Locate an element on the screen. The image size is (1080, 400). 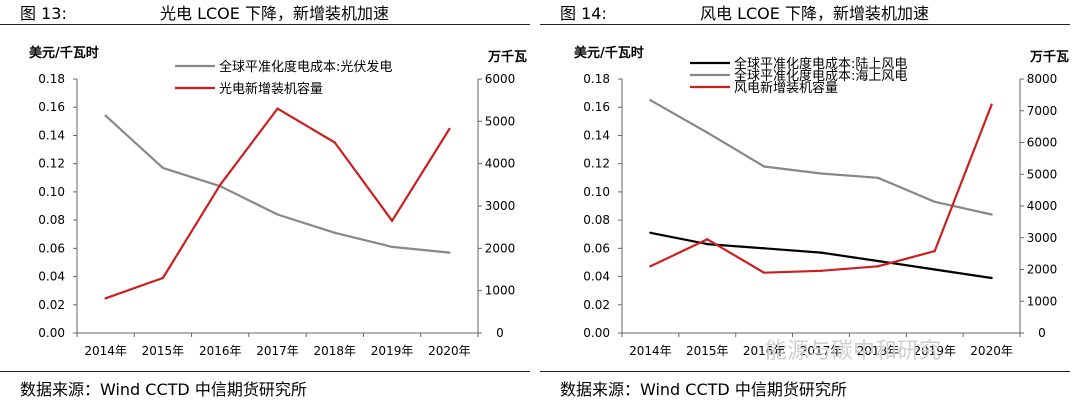
figure-number: 图 13: is located at coordinates (43, 13).